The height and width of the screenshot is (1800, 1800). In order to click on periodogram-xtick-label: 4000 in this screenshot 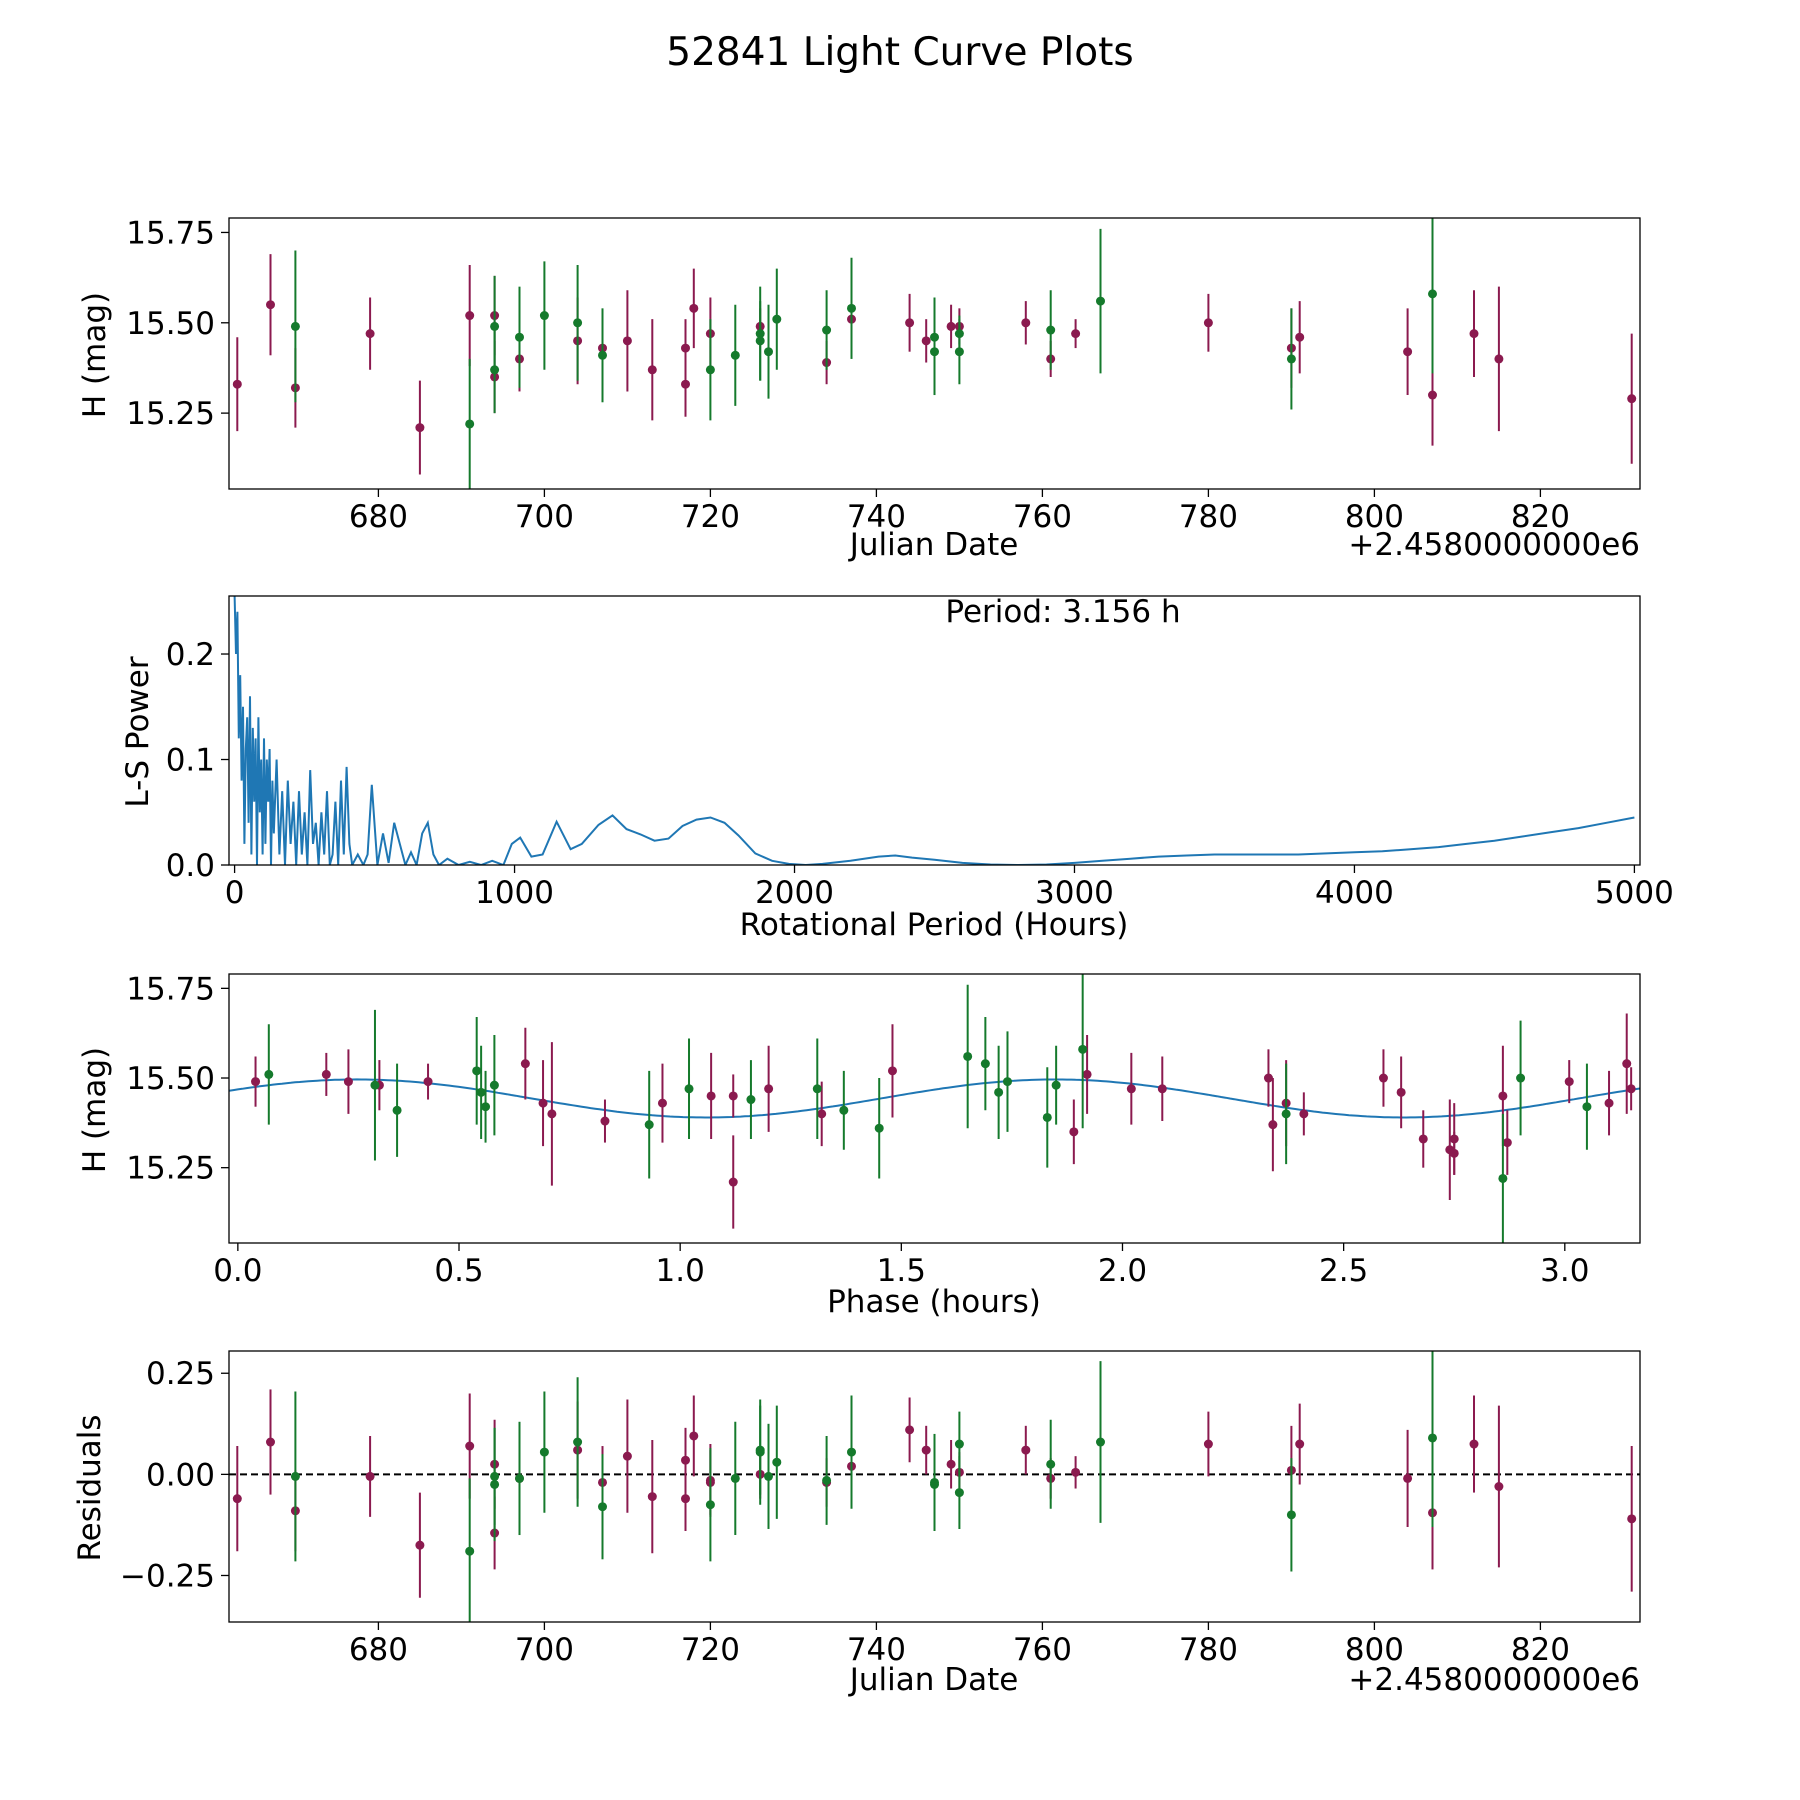, I will do `click(1354, 893)`.